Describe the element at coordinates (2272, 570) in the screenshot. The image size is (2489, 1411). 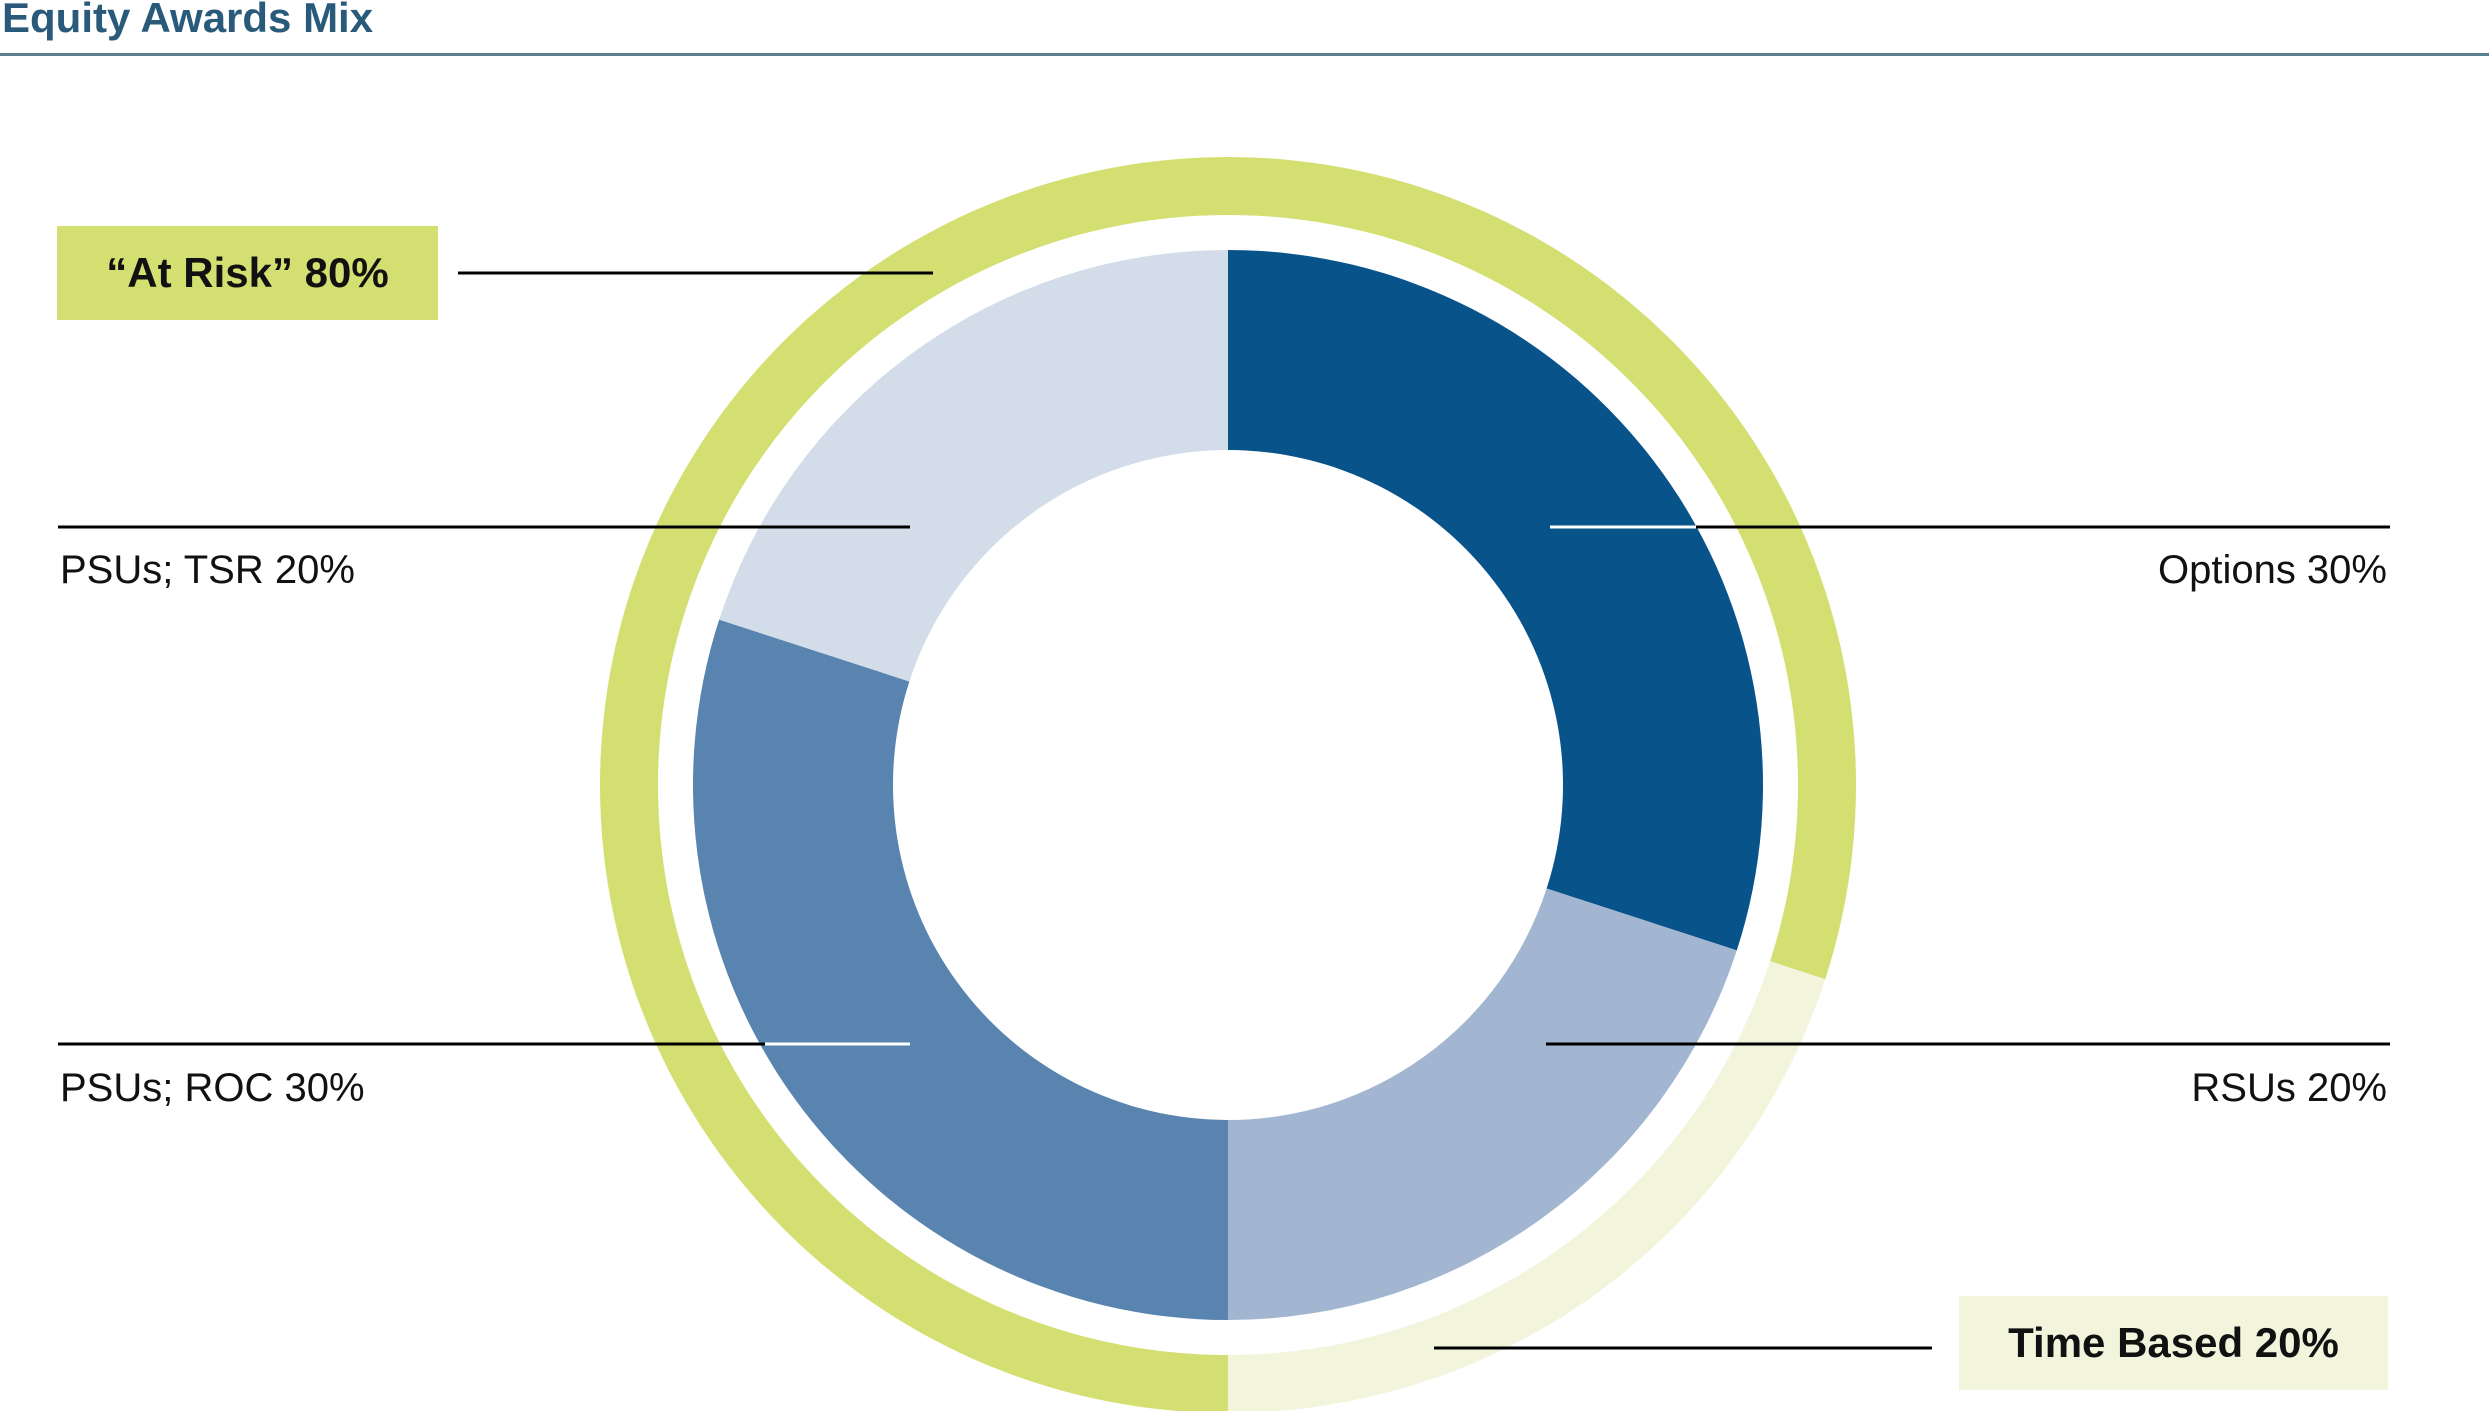
I see `options-label: Options 30%` at that location.